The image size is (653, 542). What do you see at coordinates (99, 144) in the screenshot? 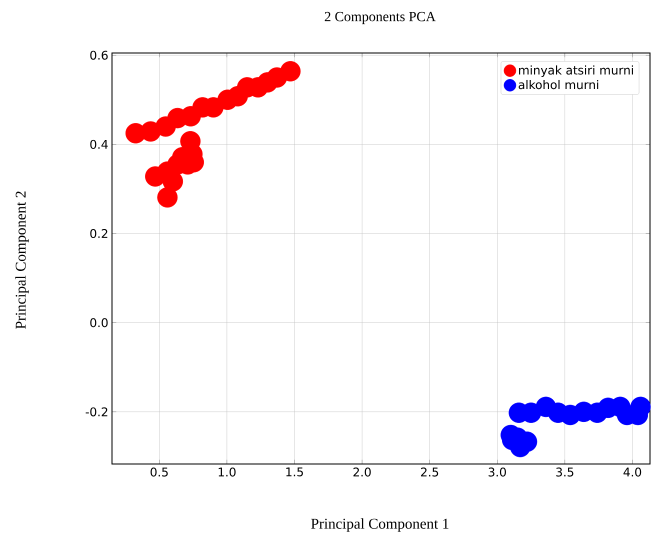
I see `y-tick-label: 0.4` at bounding box center [99, 144].